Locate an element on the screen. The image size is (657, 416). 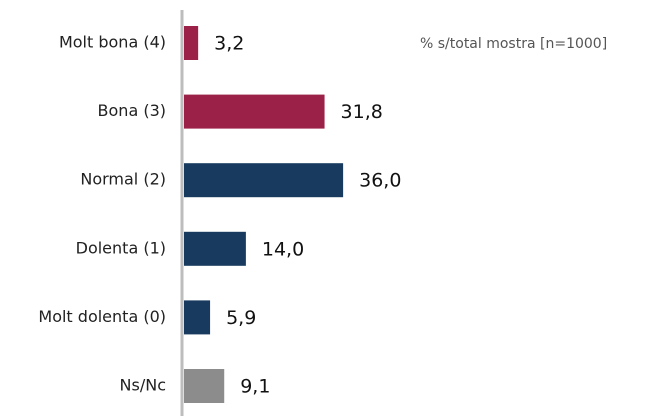
annotation: % s/total mostra [n=1000] is located at coordinates (513, 44).